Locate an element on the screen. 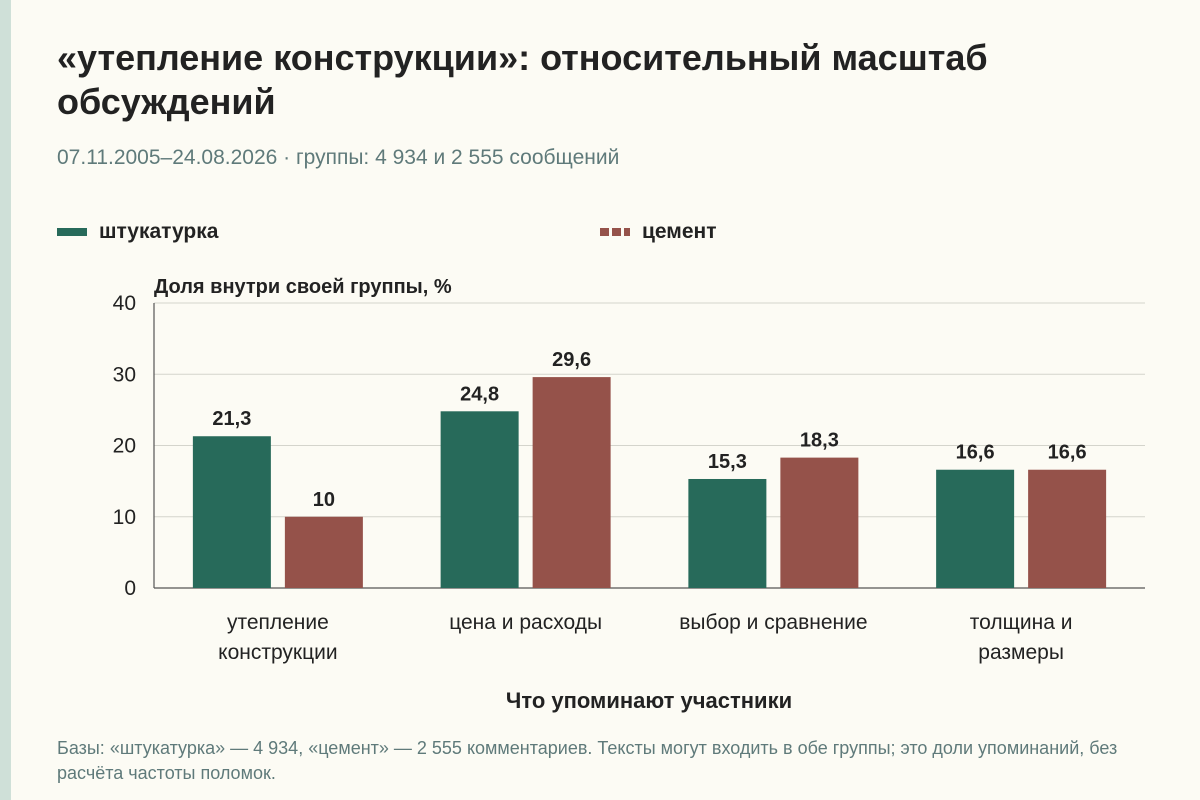 This screenshot has height=800, width=1200. y-tick-label: 30 is located at coordinates (124, 374).